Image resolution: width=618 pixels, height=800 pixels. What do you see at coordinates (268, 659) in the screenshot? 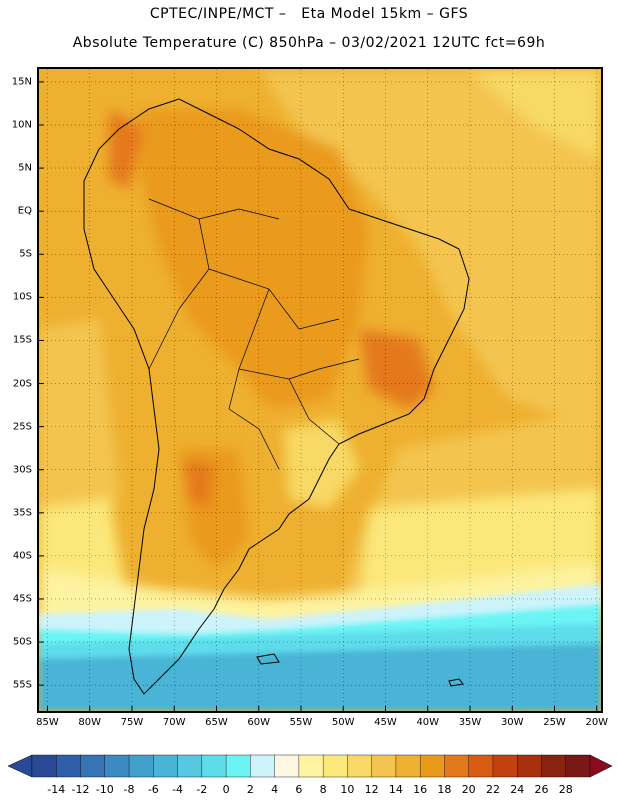
I see `falkland-islands` at bounding box center [268, 659].